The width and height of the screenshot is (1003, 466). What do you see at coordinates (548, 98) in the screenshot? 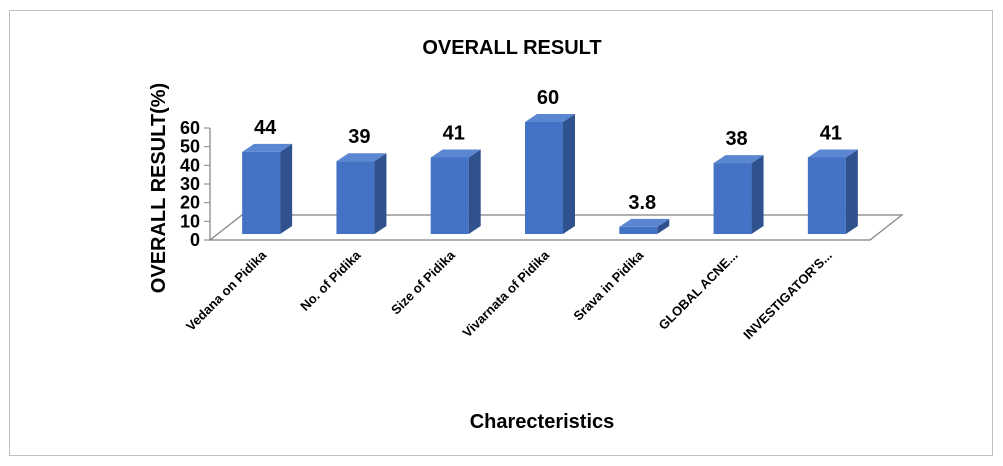
I see `data-label: 60` at bounding box center [548, 98].